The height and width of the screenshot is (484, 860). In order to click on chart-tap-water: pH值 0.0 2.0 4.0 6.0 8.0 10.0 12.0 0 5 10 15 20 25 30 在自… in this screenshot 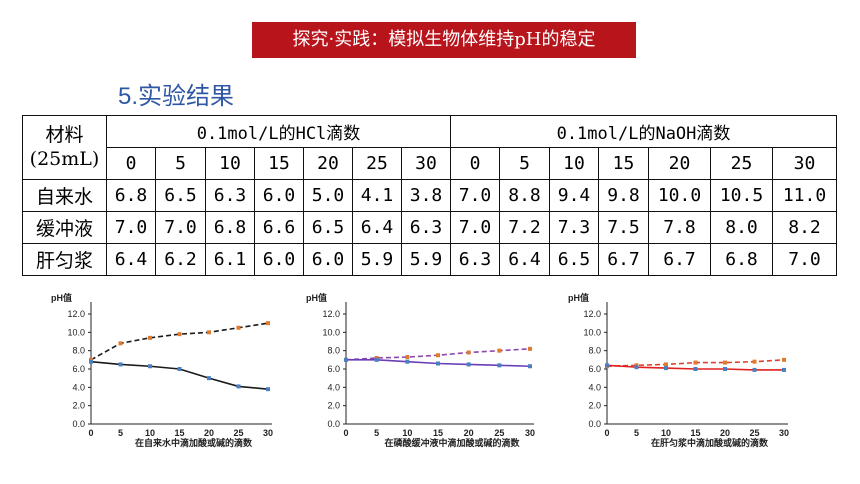, I will do `click(165, 371)`.